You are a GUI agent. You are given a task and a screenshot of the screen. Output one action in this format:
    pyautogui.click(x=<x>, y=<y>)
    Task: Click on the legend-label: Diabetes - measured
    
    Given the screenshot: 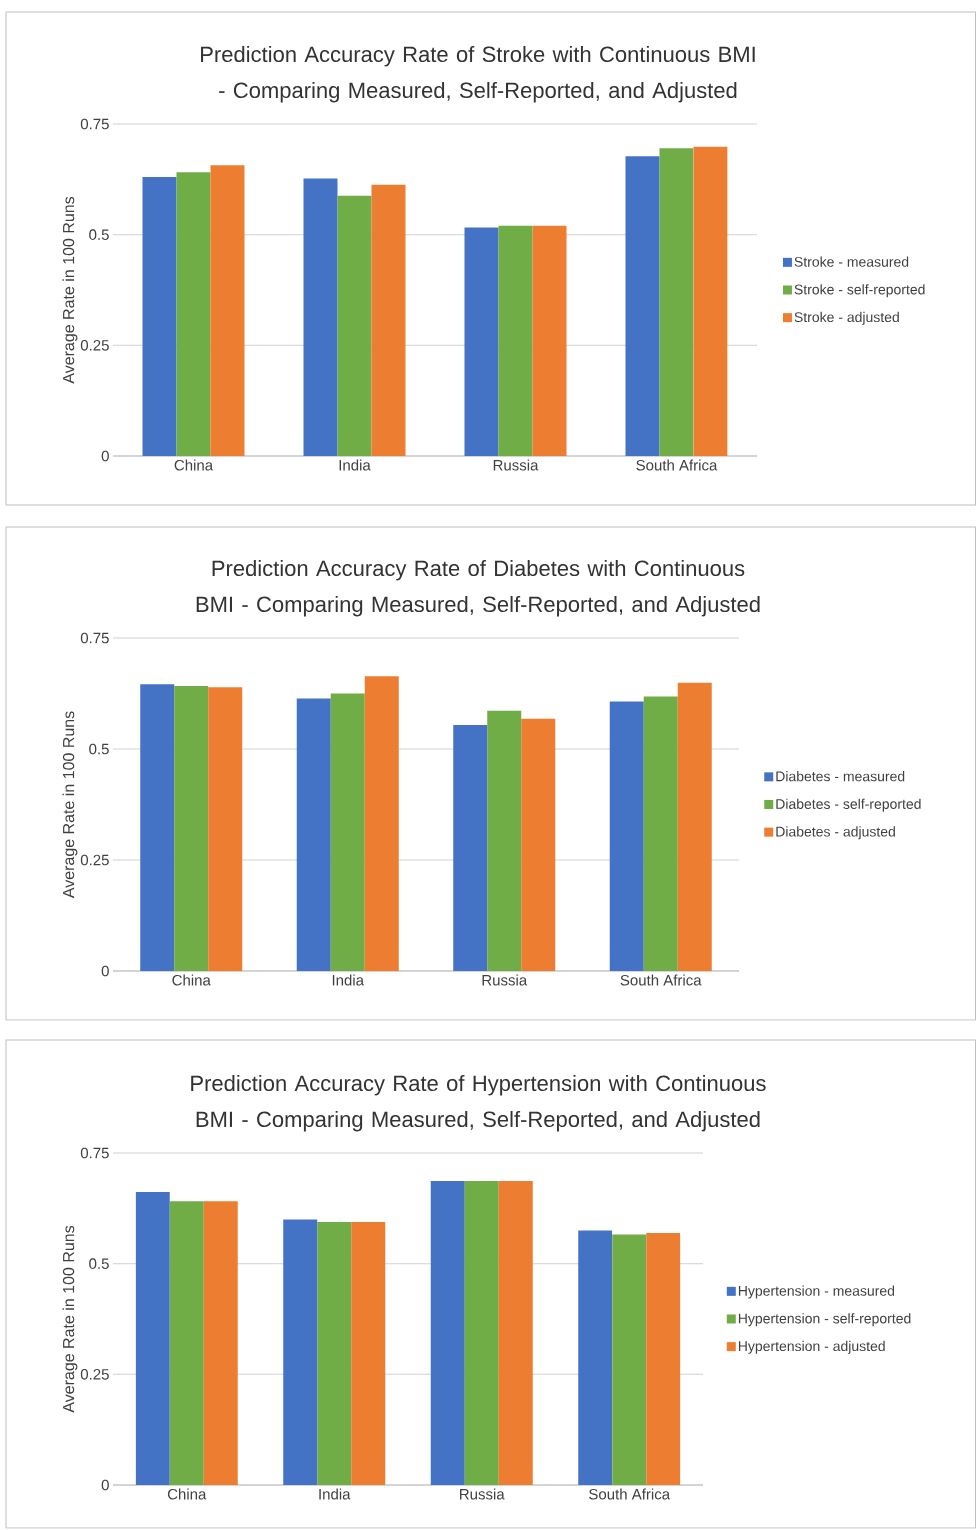 What is the action you would take?
    pyautogui.click(x=840, y=776)
    